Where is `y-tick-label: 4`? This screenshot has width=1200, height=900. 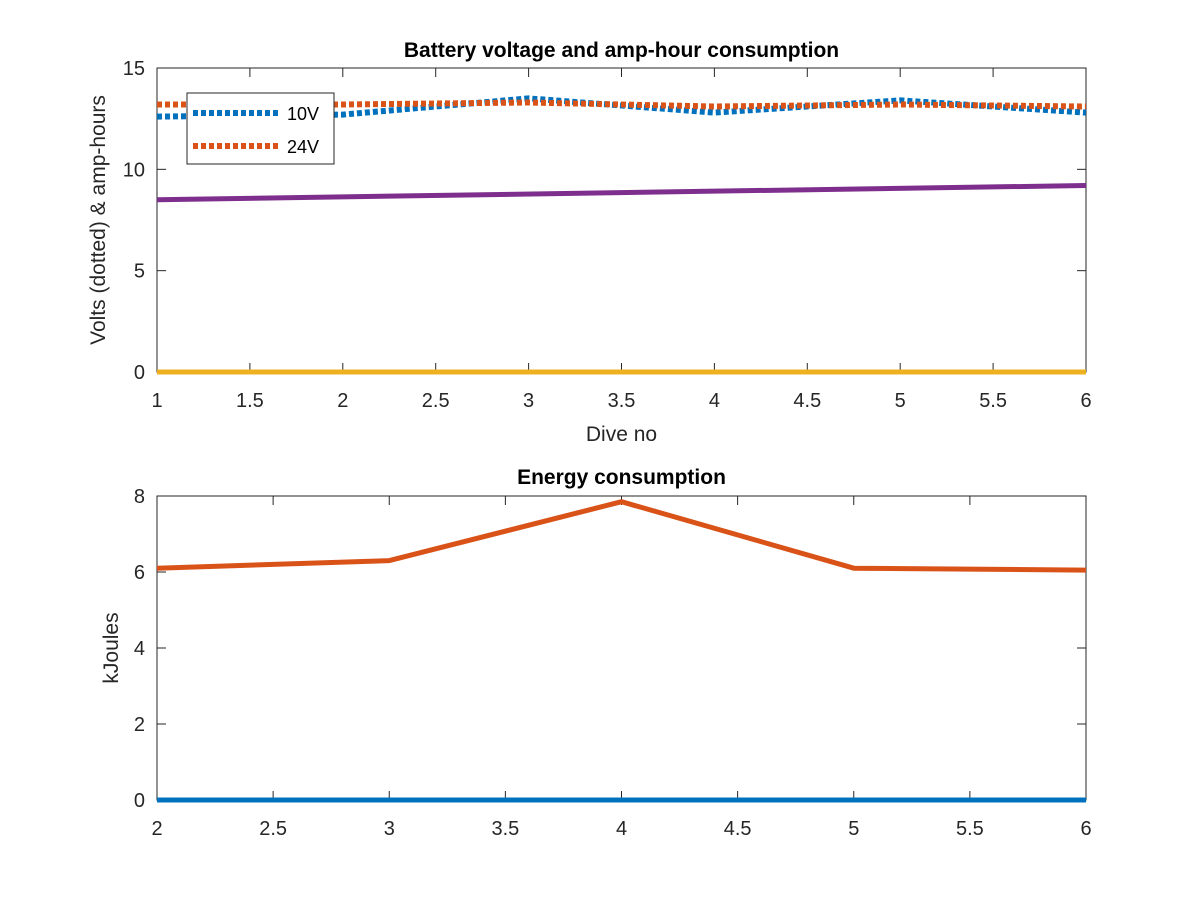
y-tick-label: 4 is located at coordinates (139, 649).